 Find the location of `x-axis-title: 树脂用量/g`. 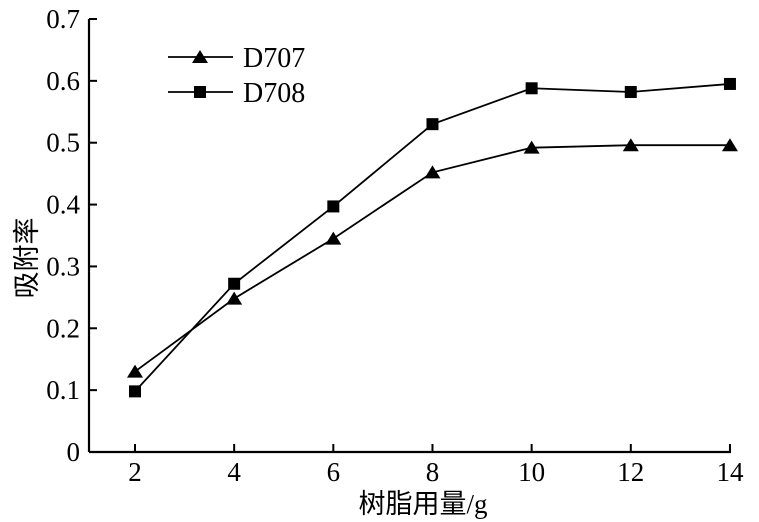

x-axis-title: 树脂用量/g is located at coordinates (422, 504).